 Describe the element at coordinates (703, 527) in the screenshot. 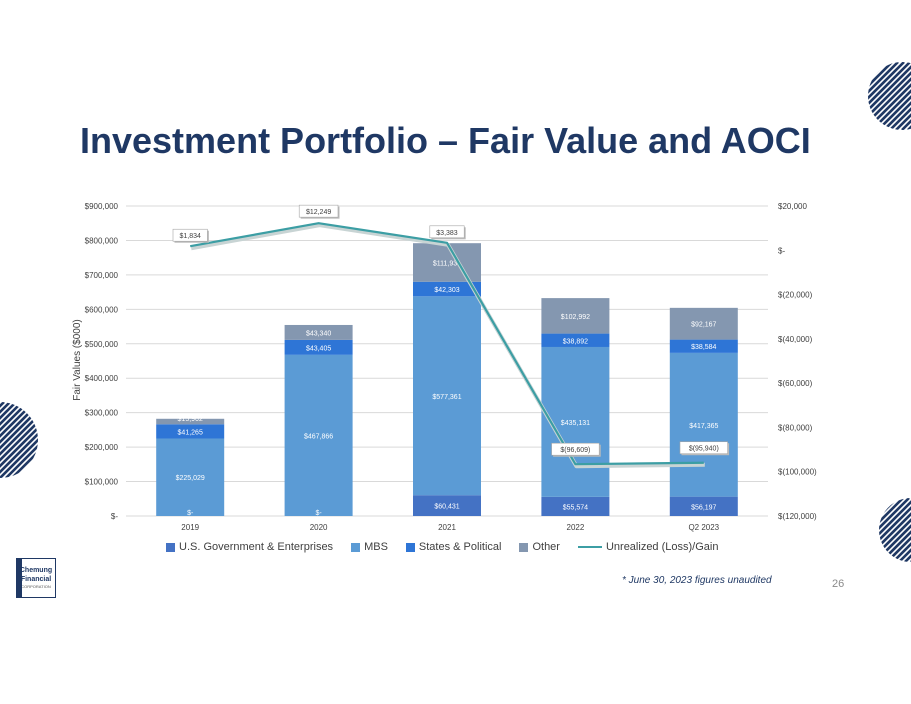

I see `x-tick-label: Q2 2023` at that location.